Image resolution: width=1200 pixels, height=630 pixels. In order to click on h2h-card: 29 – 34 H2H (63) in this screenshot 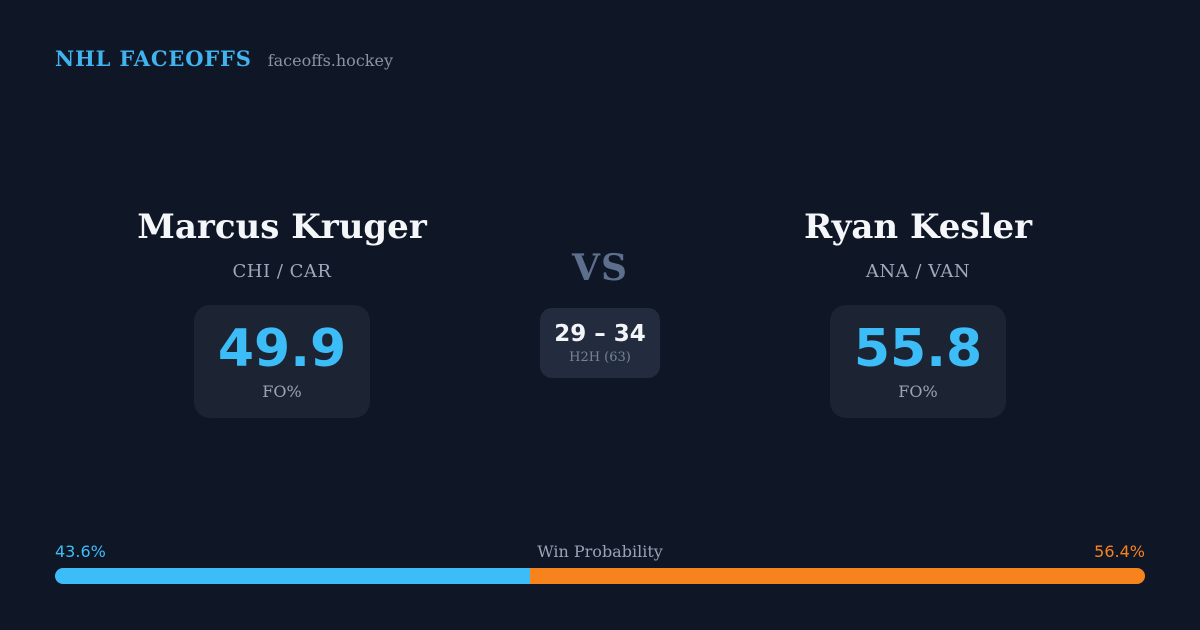, I will do `click(600, 343)`.